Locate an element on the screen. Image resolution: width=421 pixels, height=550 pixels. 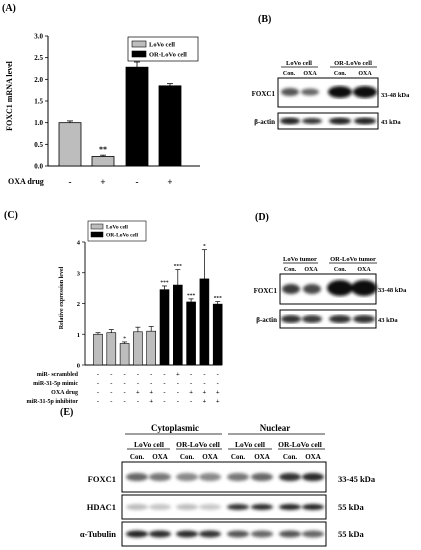
chart-c-row-label: miR-31-5p inhibitor is located at coordinates (52, 402).